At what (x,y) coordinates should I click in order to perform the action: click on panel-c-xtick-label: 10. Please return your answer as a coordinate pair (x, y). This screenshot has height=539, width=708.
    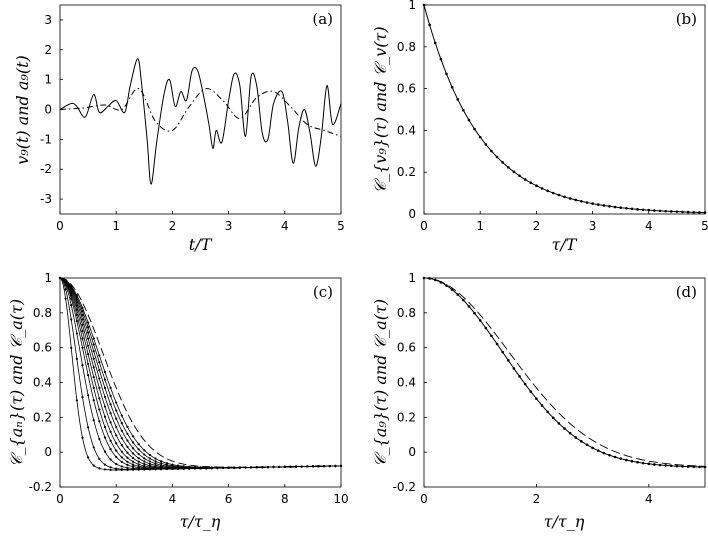
    Looking at the image, I should click on (340, 499).